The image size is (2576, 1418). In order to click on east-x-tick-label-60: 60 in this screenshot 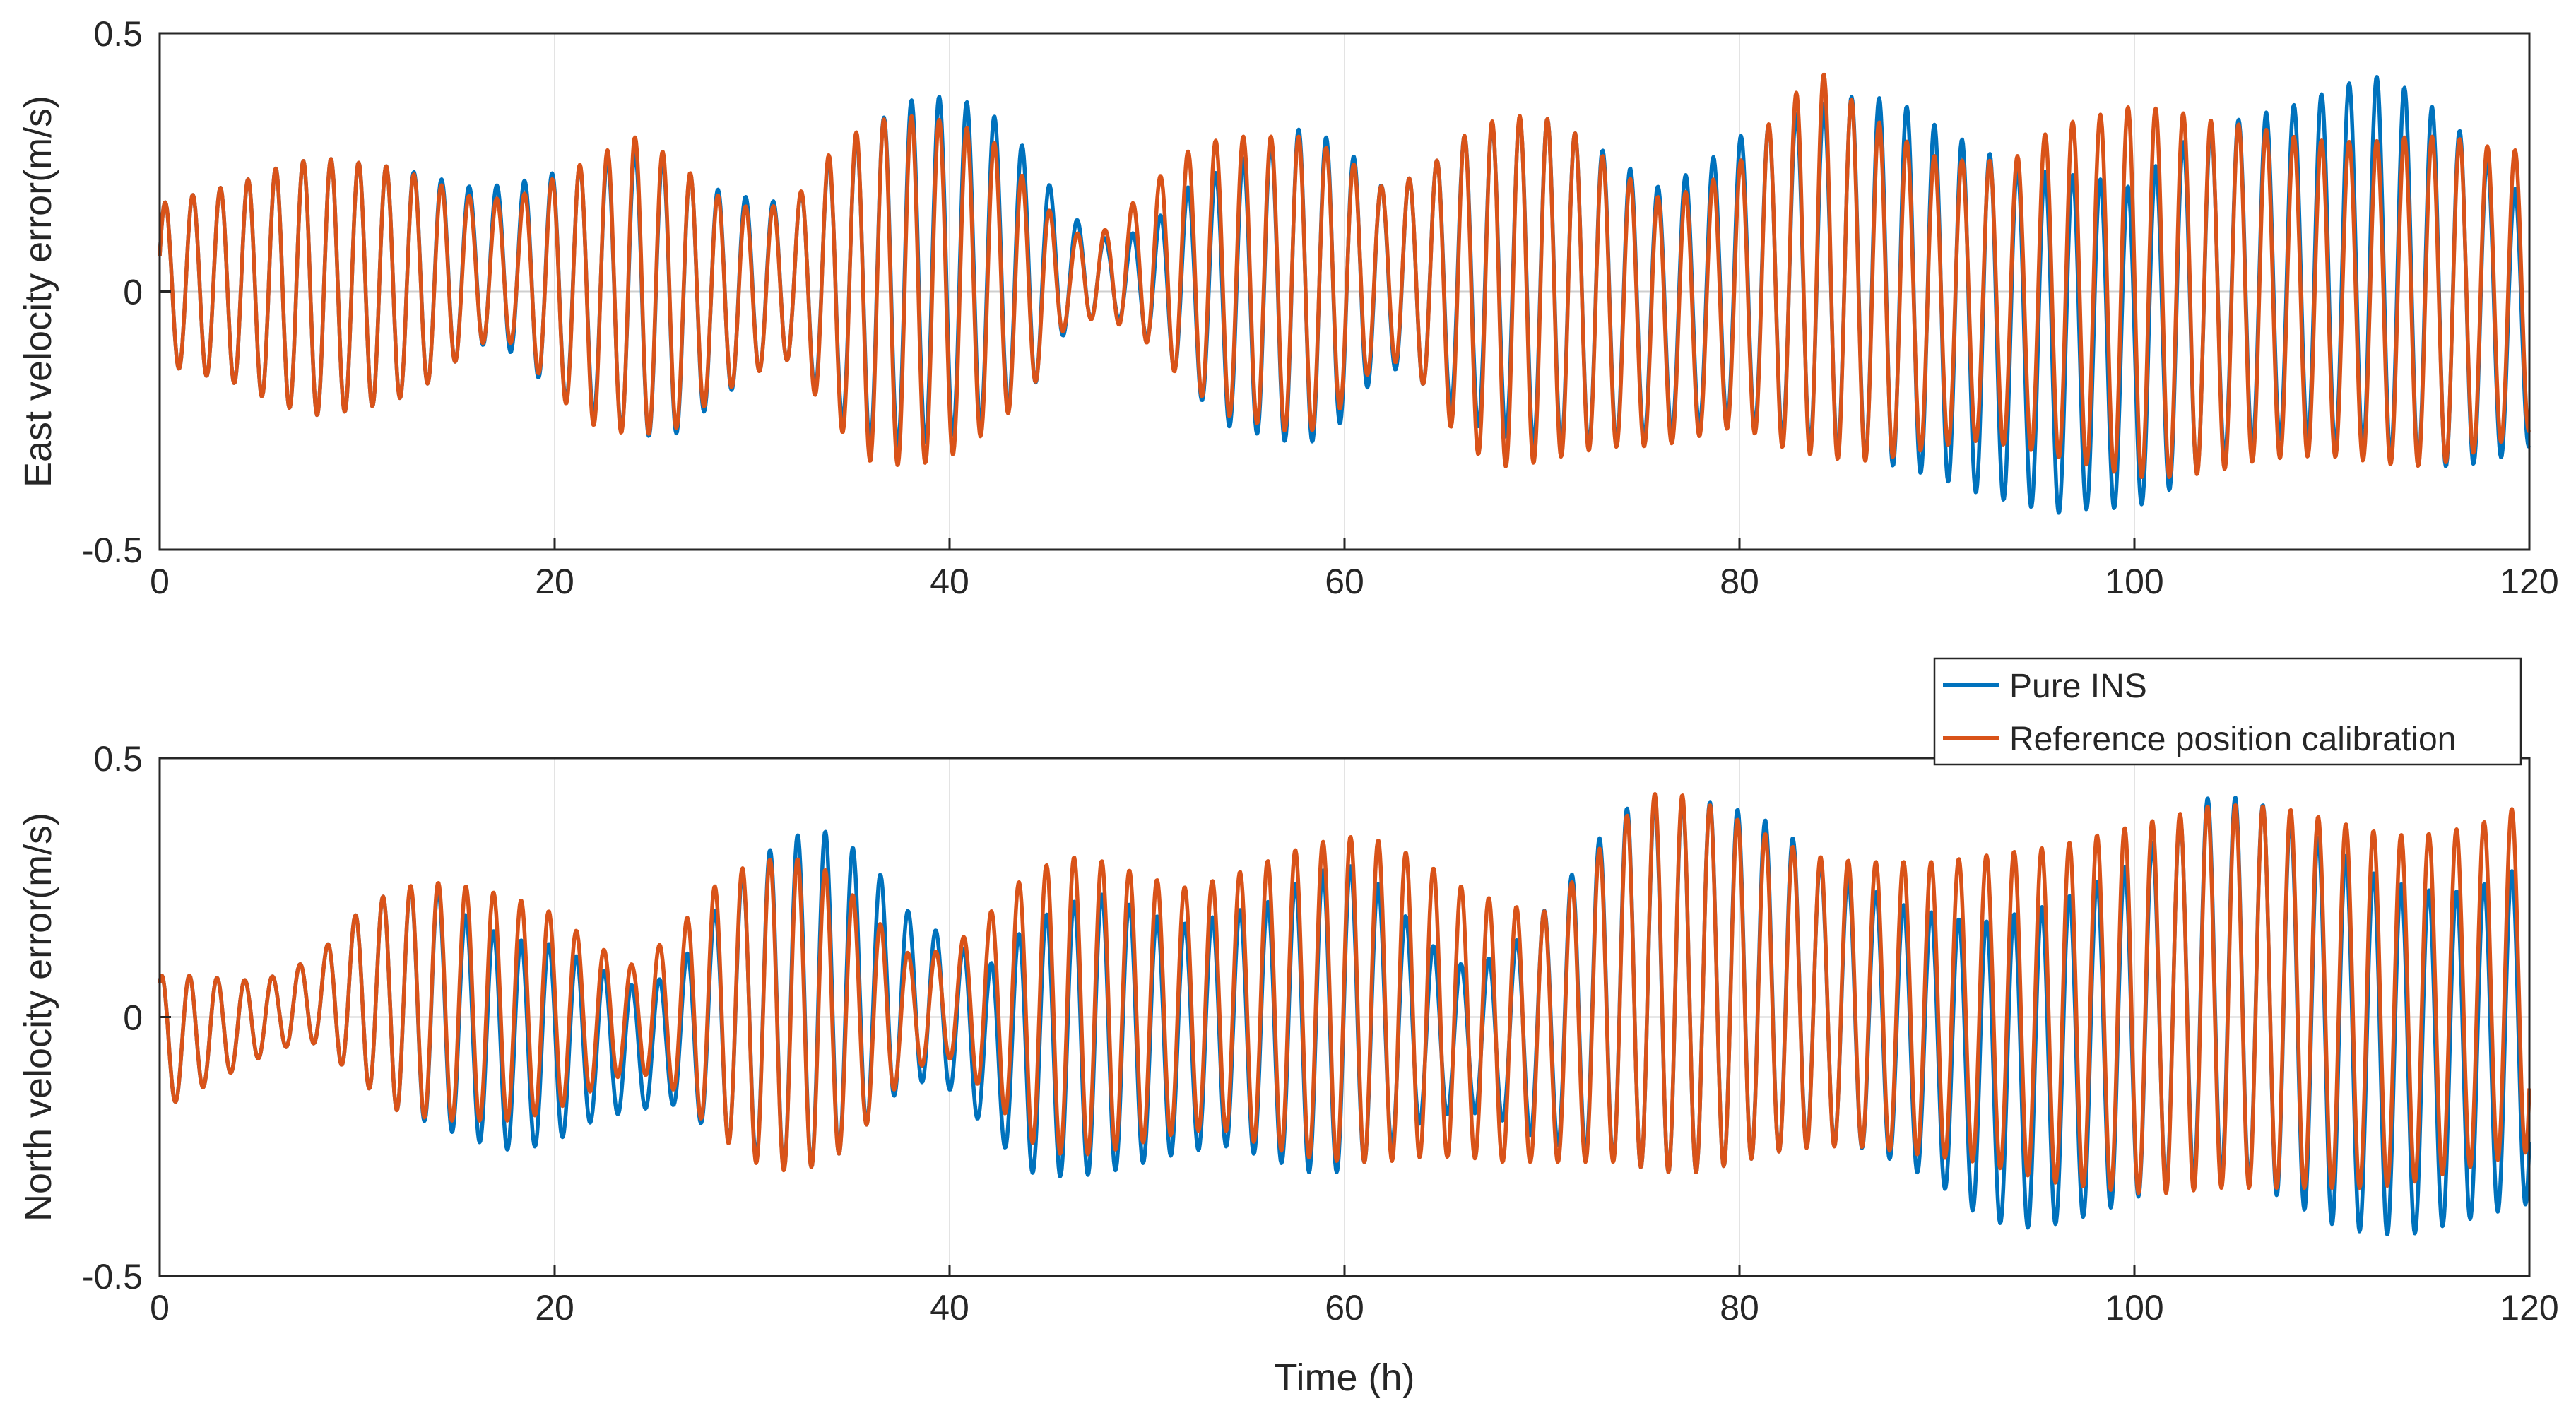, I will do `click(1344, 581)`.